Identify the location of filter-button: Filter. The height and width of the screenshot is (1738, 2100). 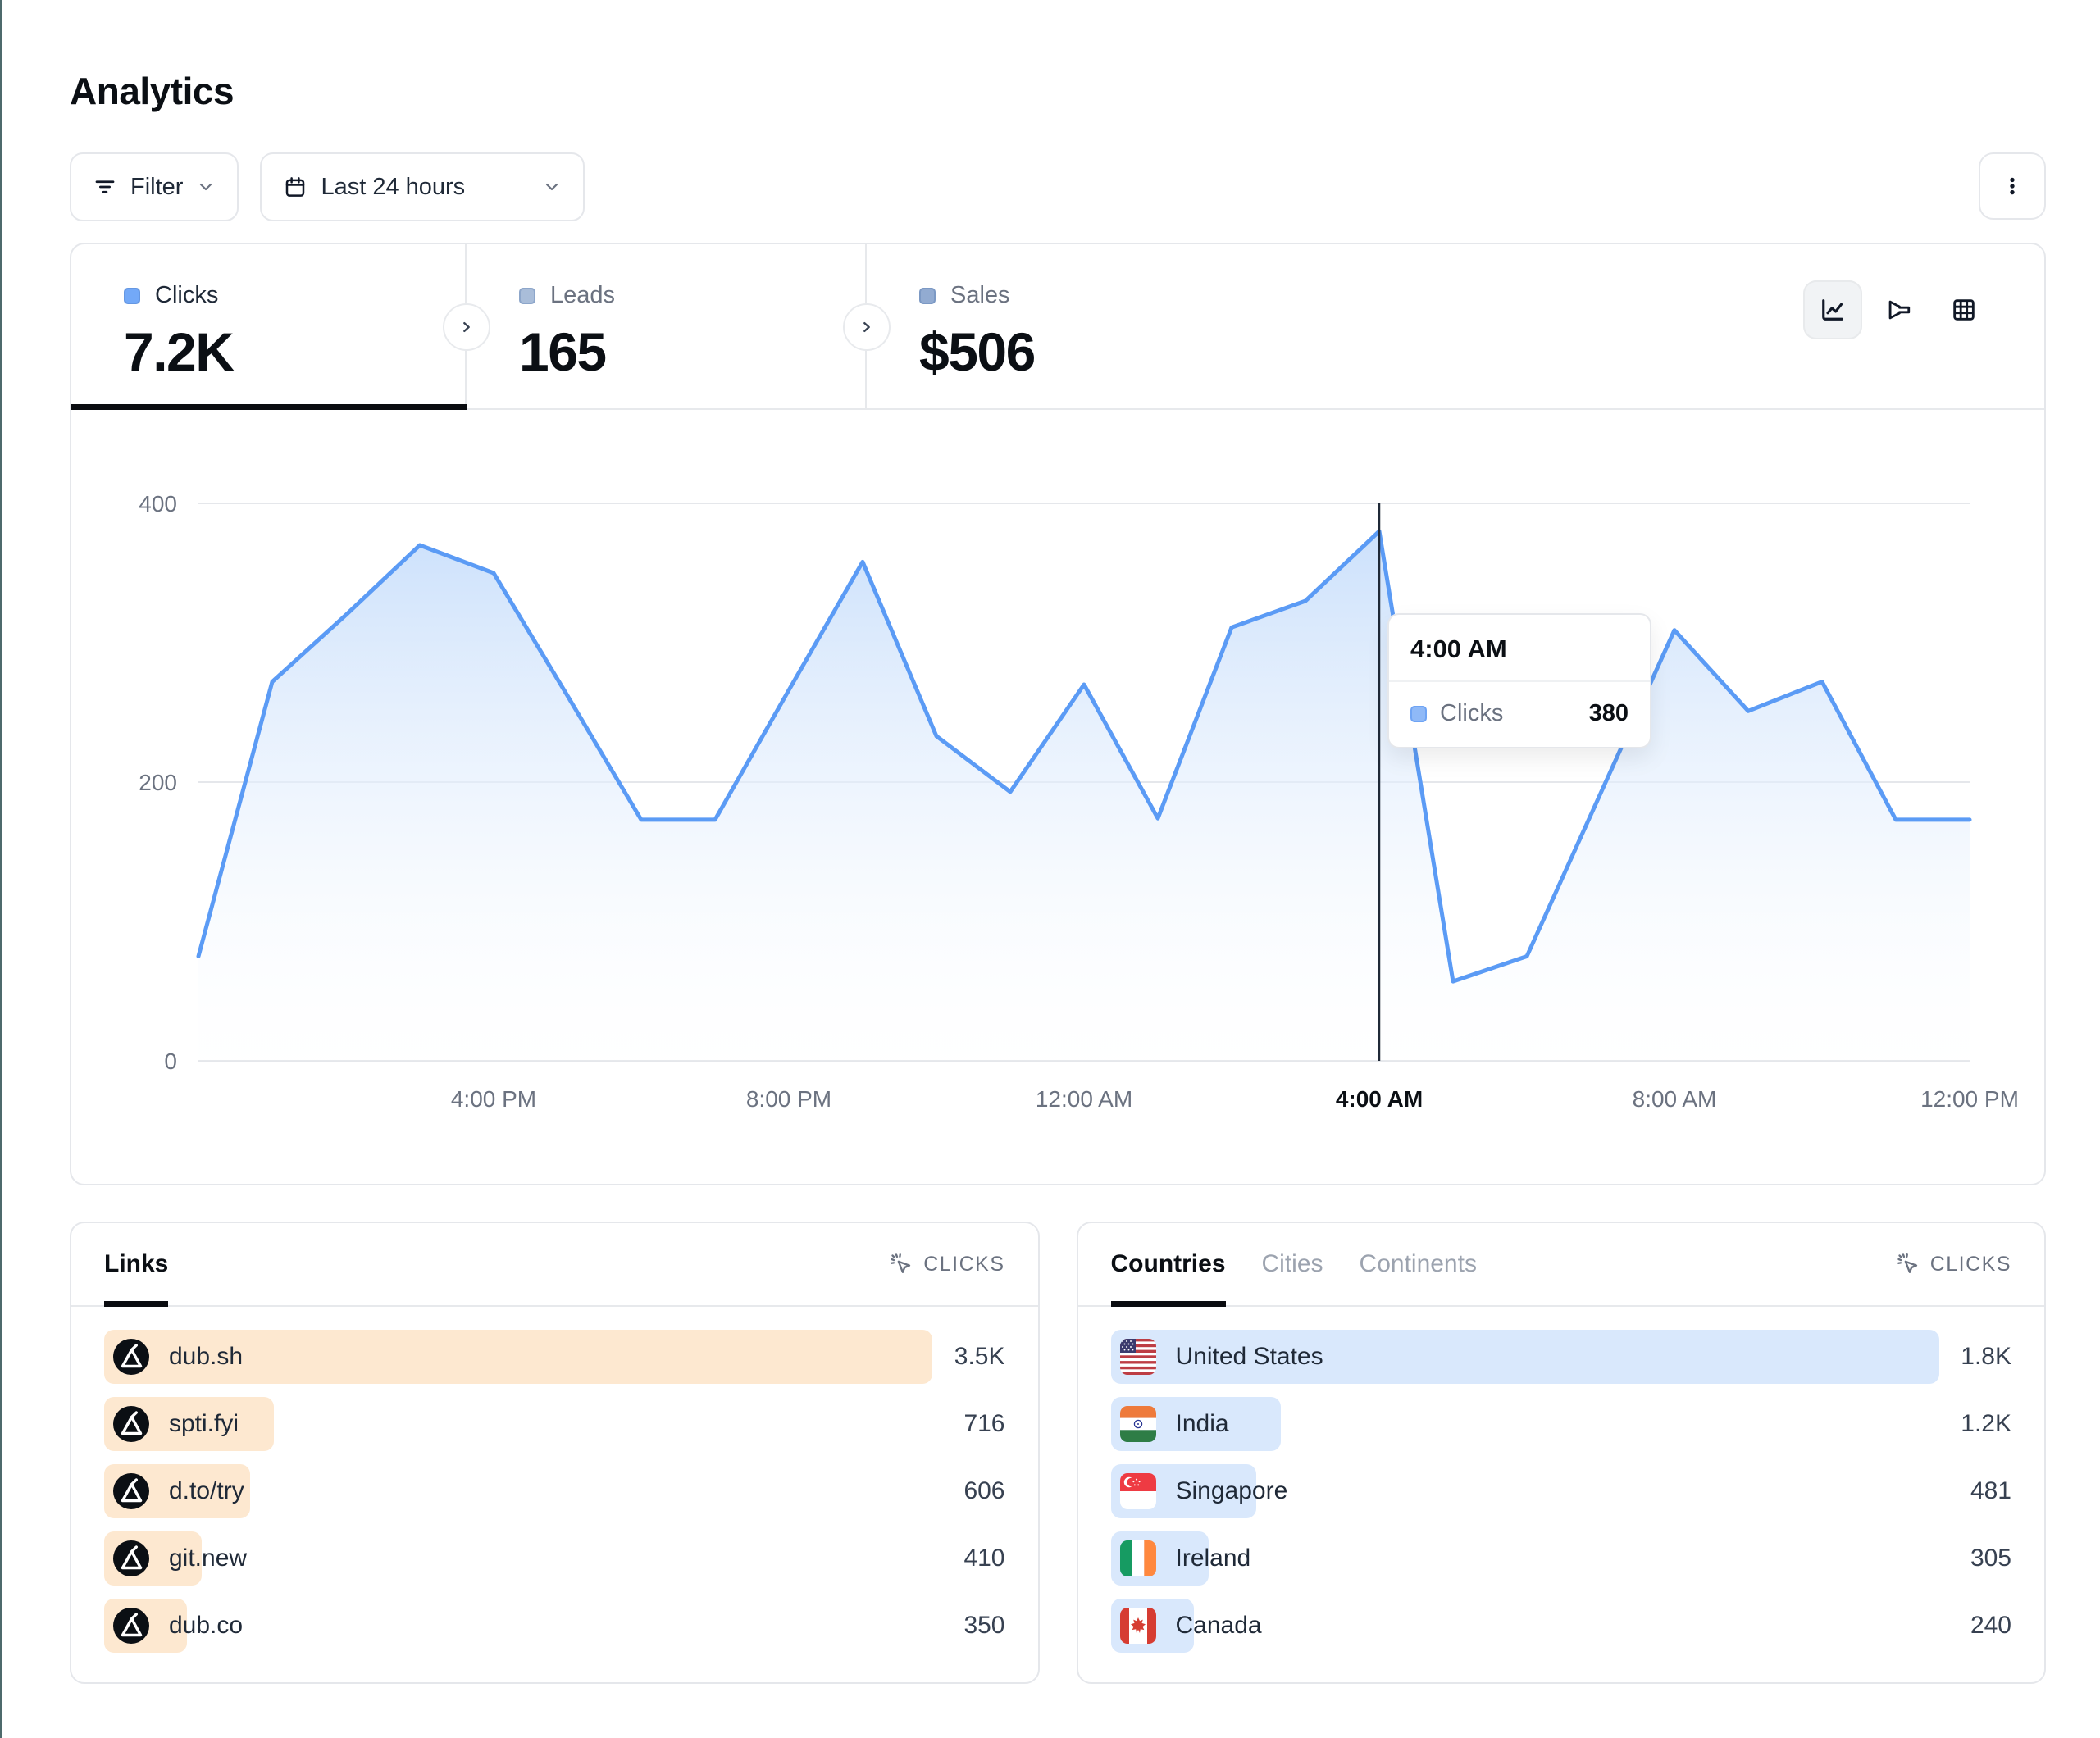
(154, 186).